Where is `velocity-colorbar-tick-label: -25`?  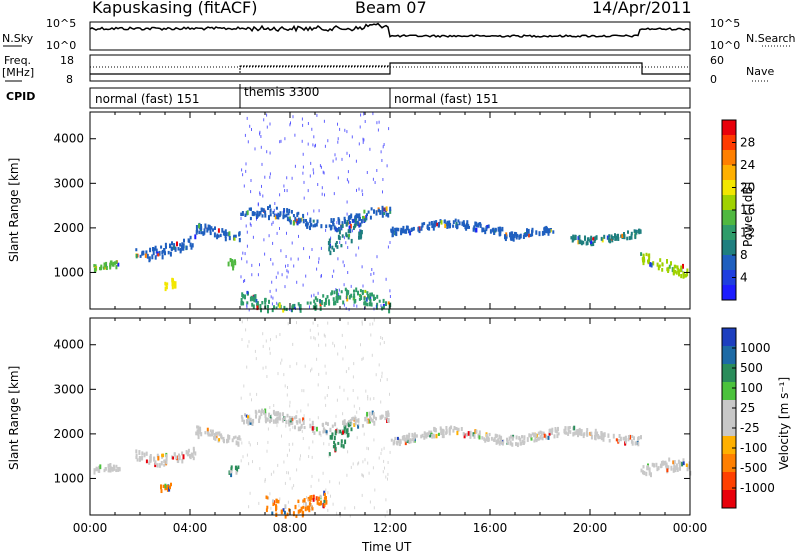
velocity-colorbar-tick-label: -25 is located at coordinates (750, 428).